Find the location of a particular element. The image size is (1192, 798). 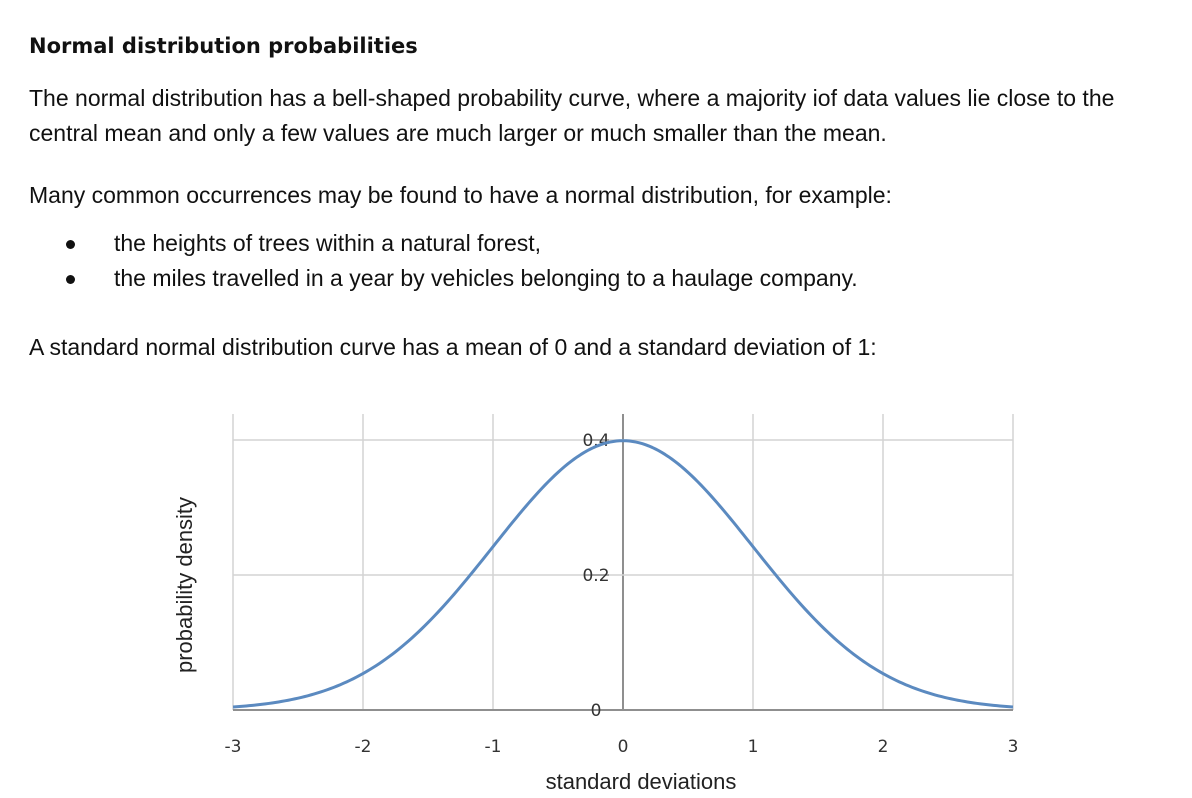

x-tick-label: 0 is located at coordinates (623, 747).